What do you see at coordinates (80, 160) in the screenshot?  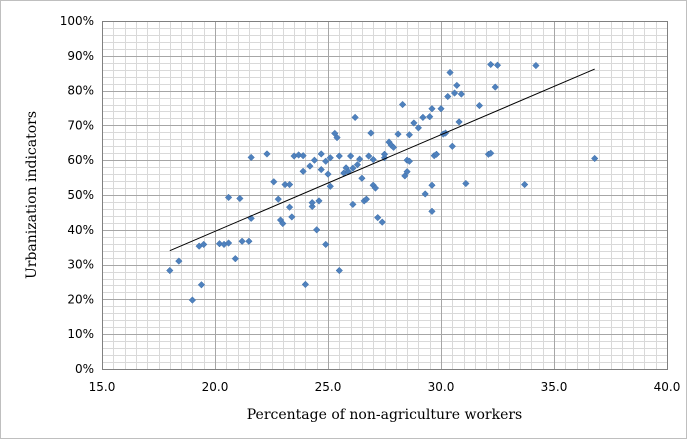 I see `y-tick-label: 60%` at bounding box center [80, 160].